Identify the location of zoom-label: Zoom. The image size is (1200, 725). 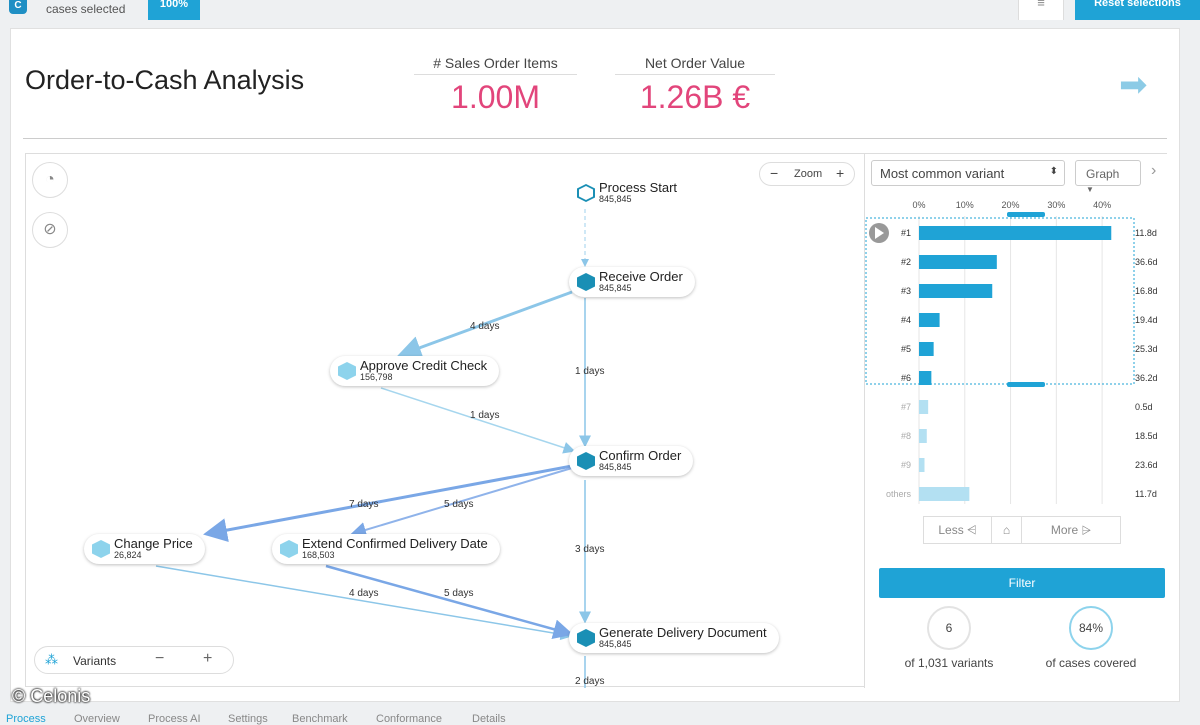
(808, 174).